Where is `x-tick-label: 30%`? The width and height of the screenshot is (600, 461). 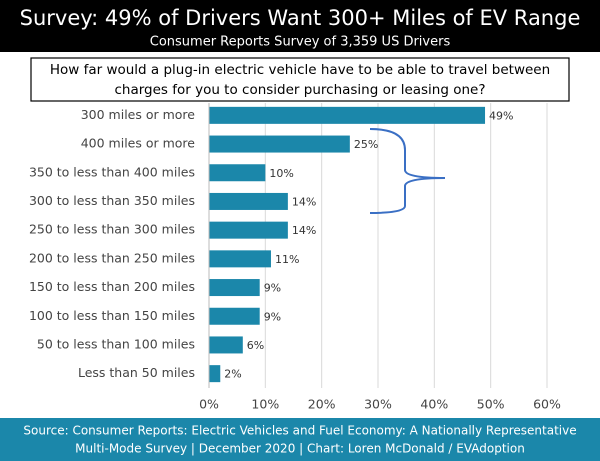
x-tick-label: 30% is located at coordinates (378, 404).